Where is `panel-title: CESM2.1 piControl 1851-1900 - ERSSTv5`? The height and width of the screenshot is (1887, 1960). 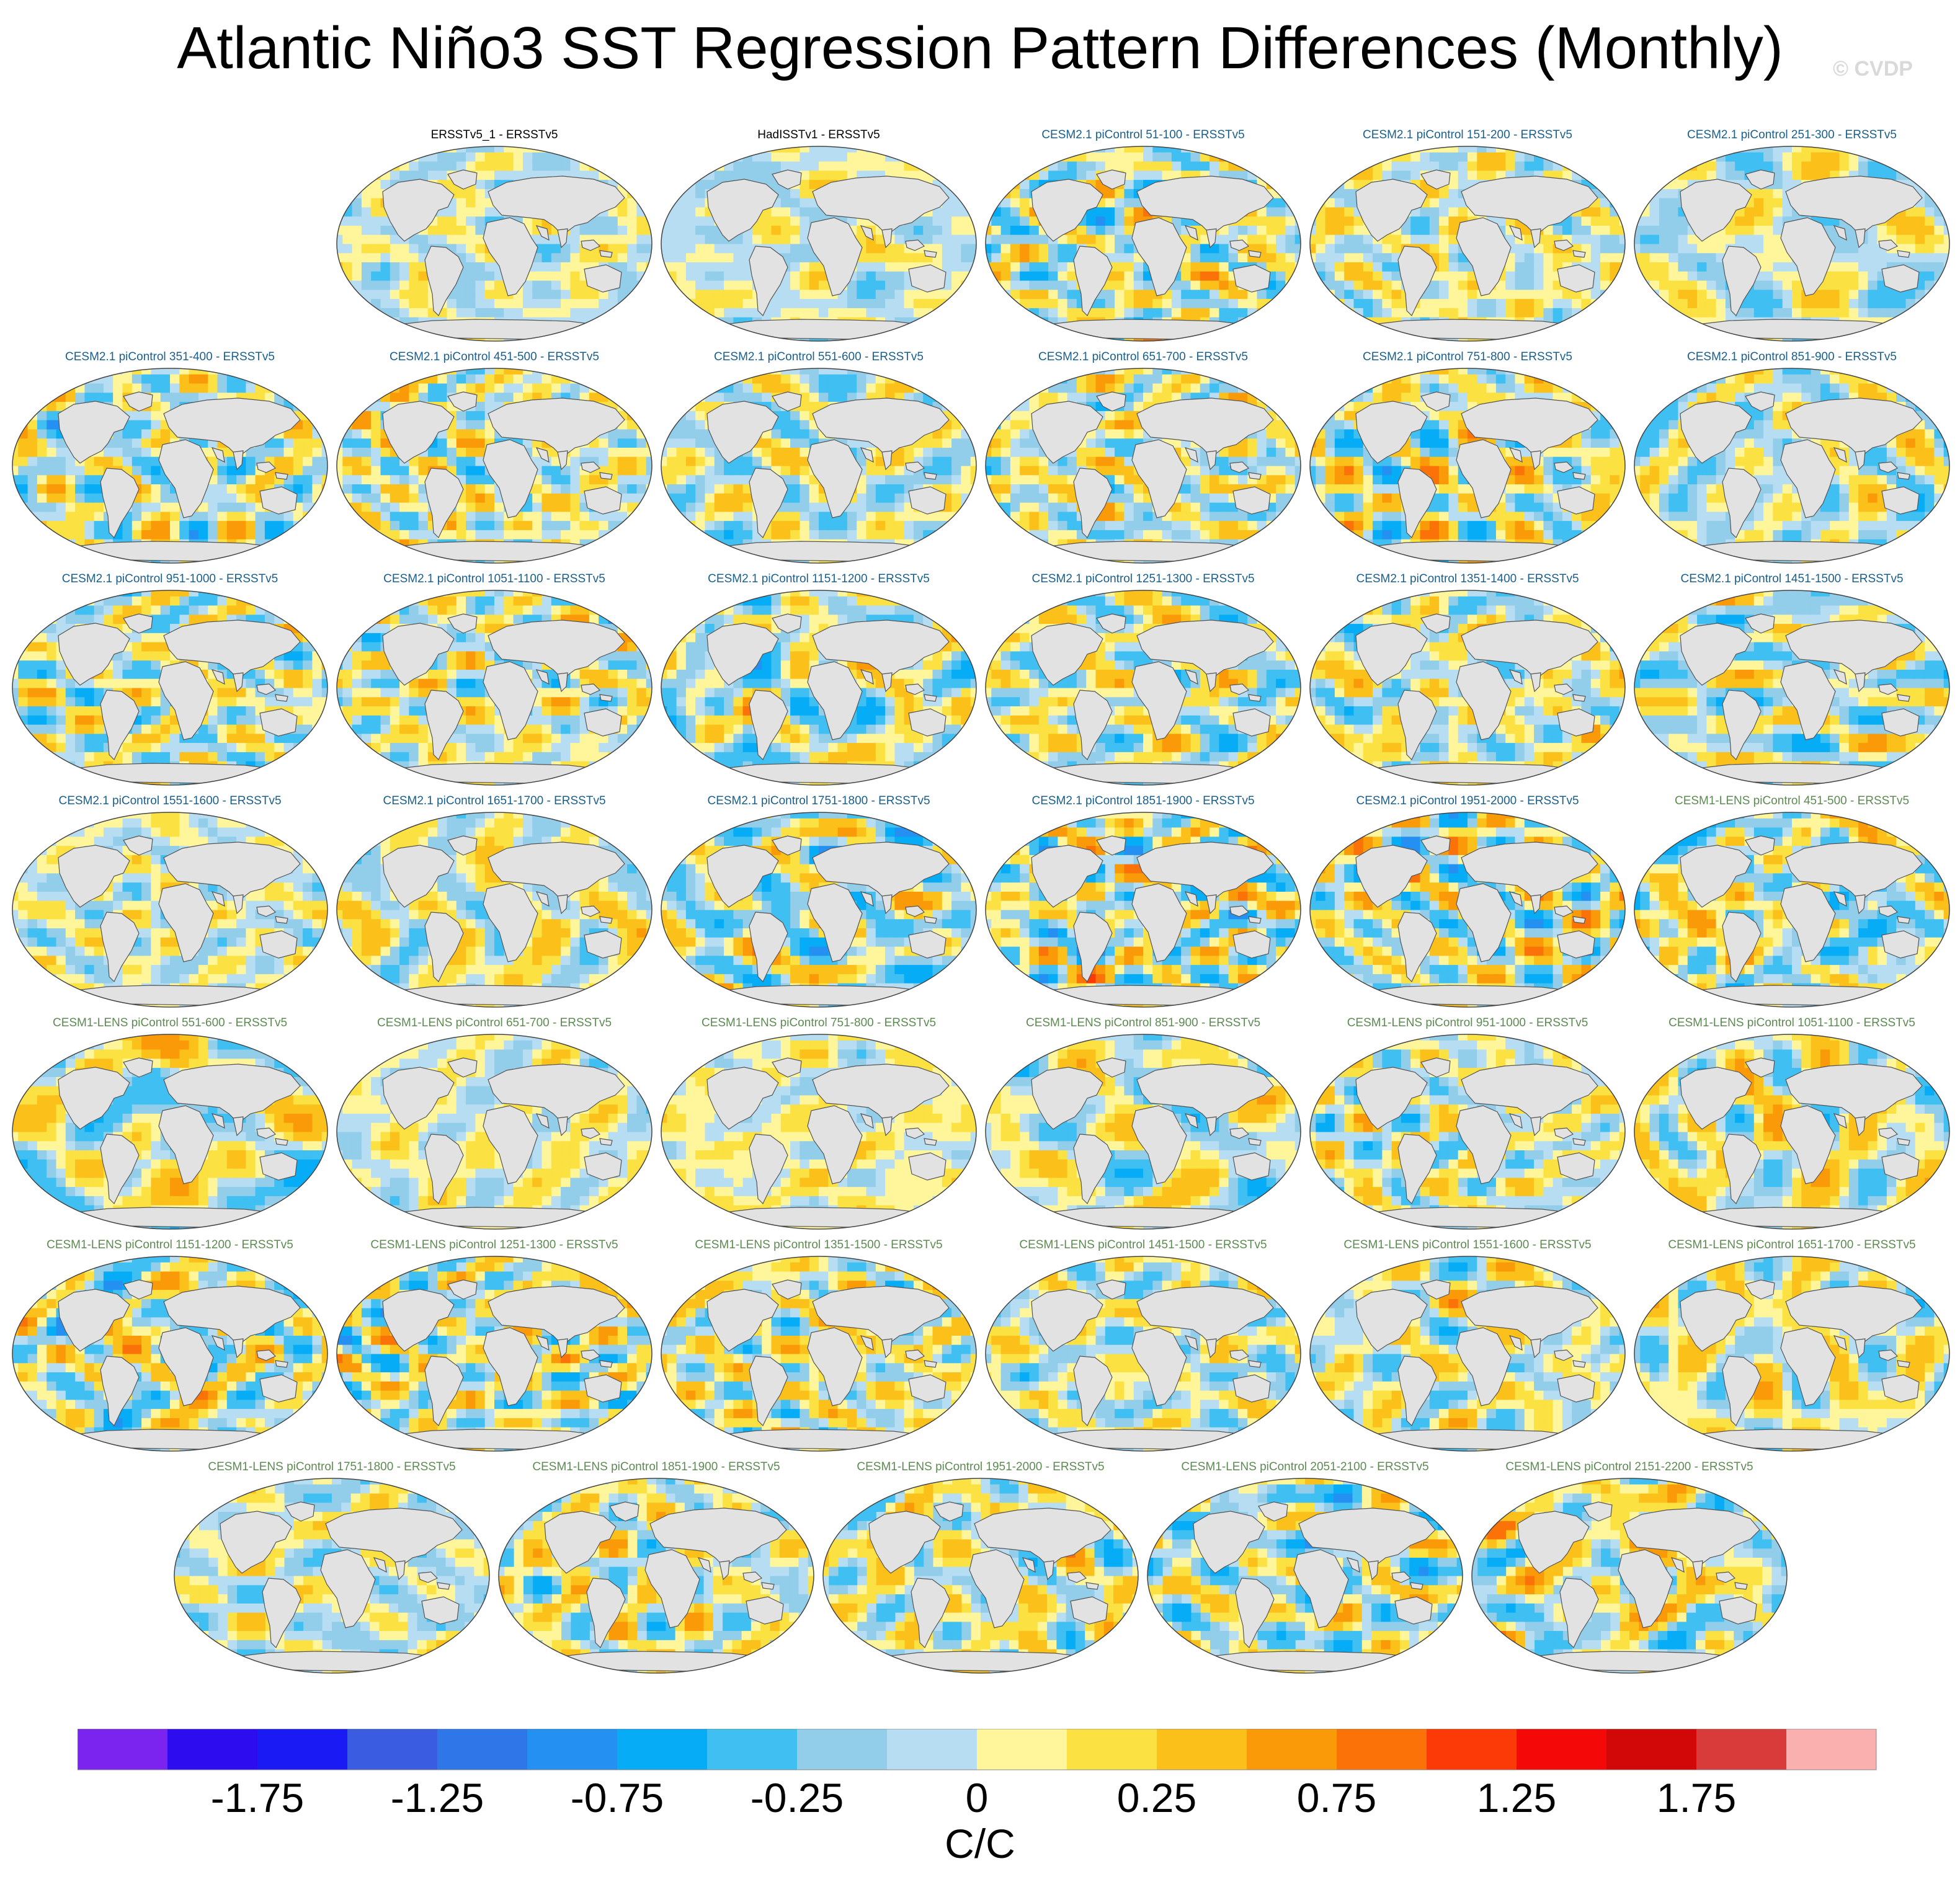 panel-title: CESM2.1 piControl 1851-1900 - ERSSTv5 is located at coordinates (1143, 801).